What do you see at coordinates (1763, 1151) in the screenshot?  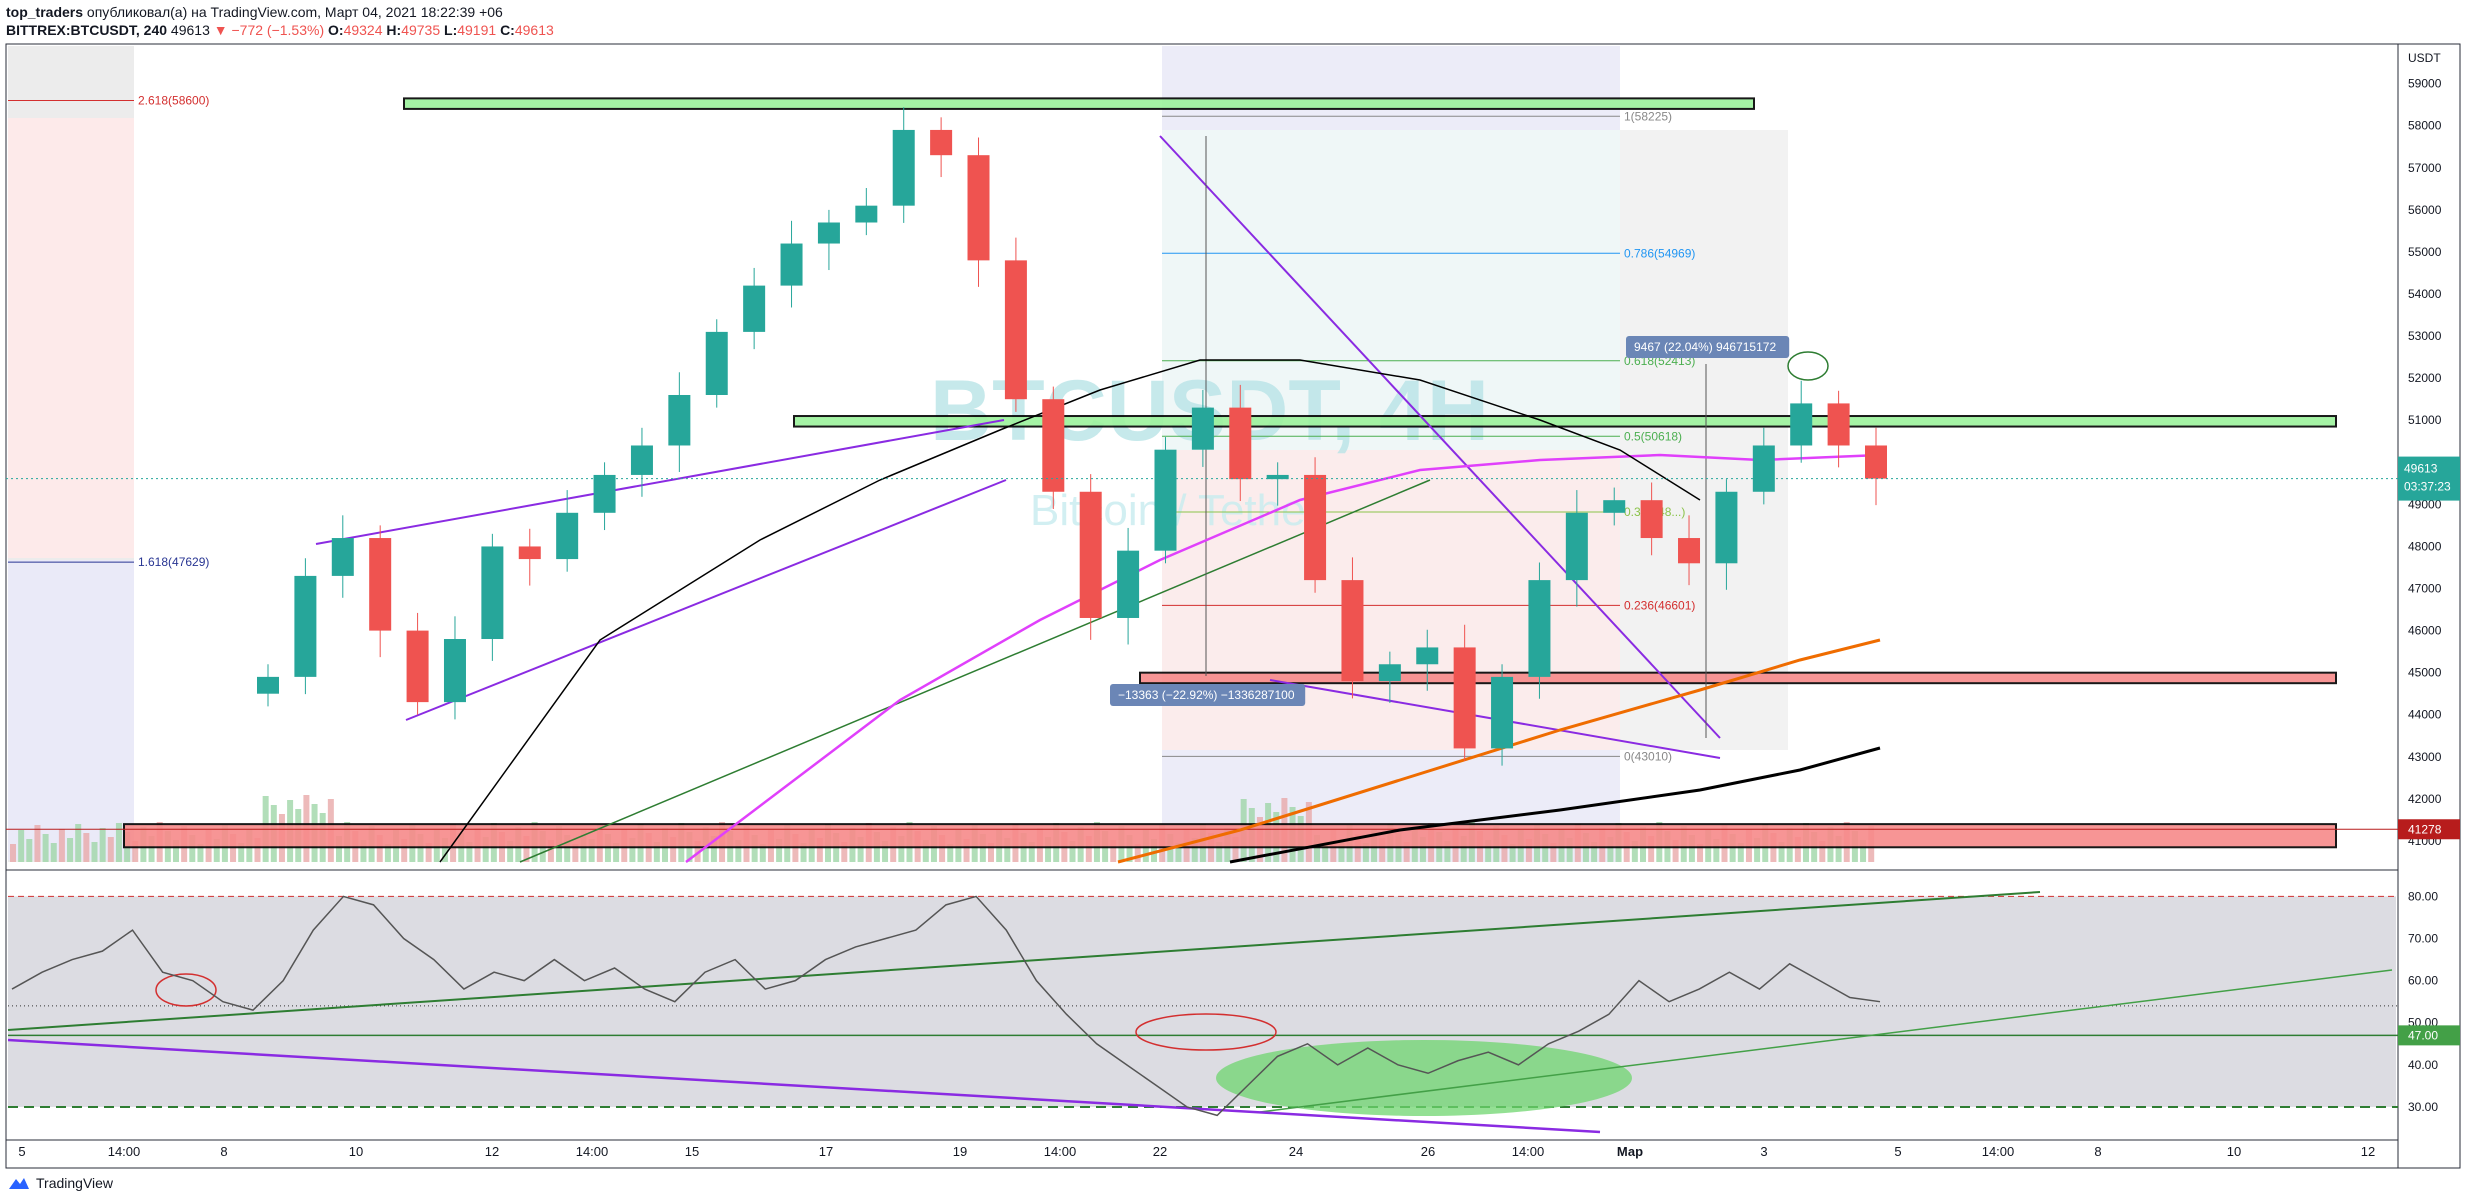 I see `time-tick-label: 3` at bounding box center [1763, 1151].